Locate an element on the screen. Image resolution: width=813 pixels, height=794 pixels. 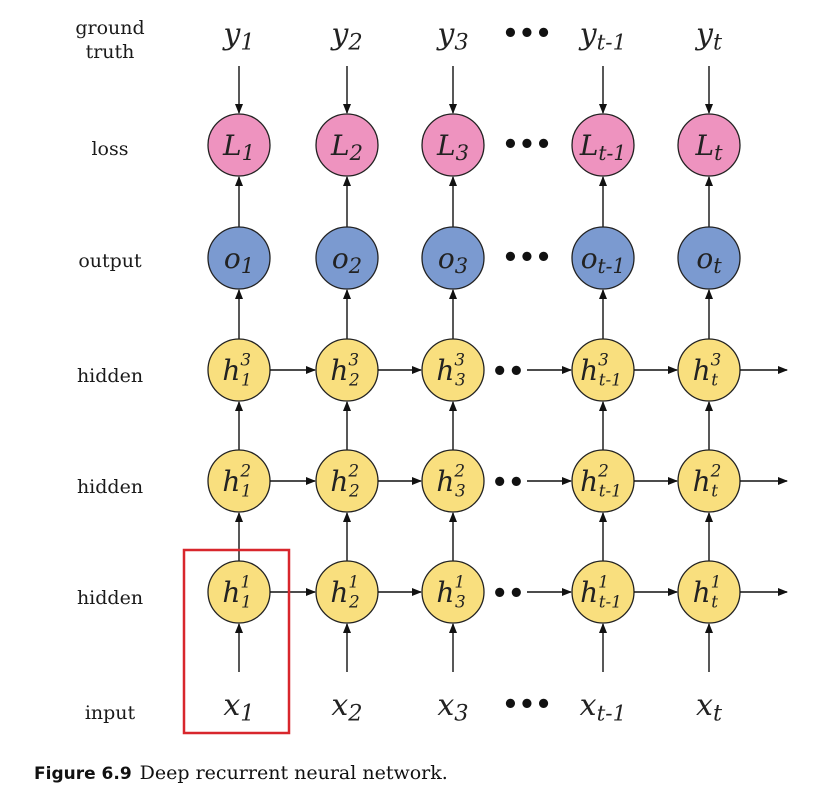
ellipsis-input: ••• is located at coordinates (527, 705).